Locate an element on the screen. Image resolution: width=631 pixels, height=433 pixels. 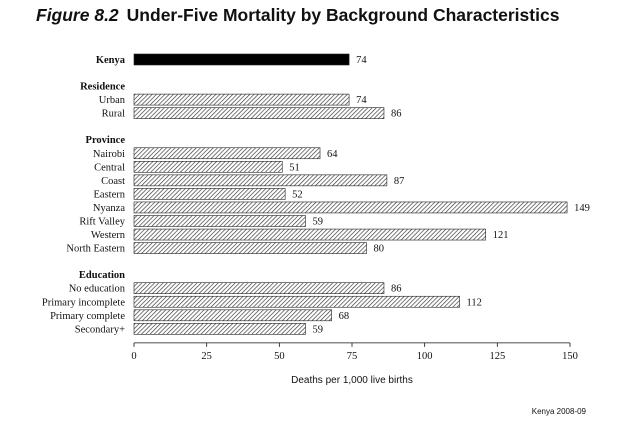
value-label-urban: 74 is located at coordinates (361, 100).